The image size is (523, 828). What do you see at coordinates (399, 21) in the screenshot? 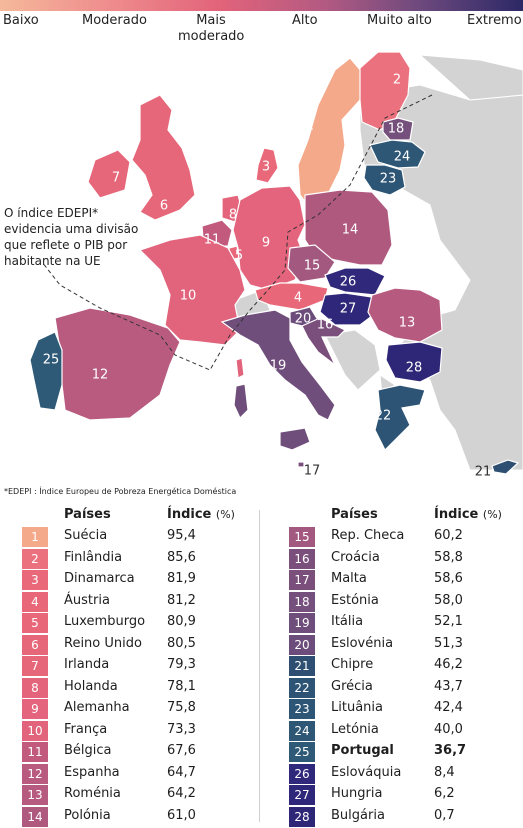
I see `legend-label-muito-alto: Muito alto` at bounding box center [399, 21].